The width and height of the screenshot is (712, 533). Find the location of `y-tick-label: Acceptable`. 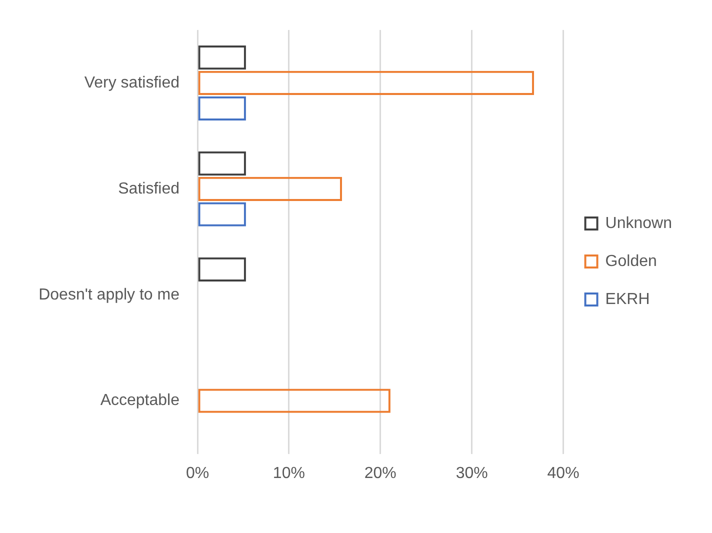

y-tick-label: Acceptable is located at coordinates (140, 401).